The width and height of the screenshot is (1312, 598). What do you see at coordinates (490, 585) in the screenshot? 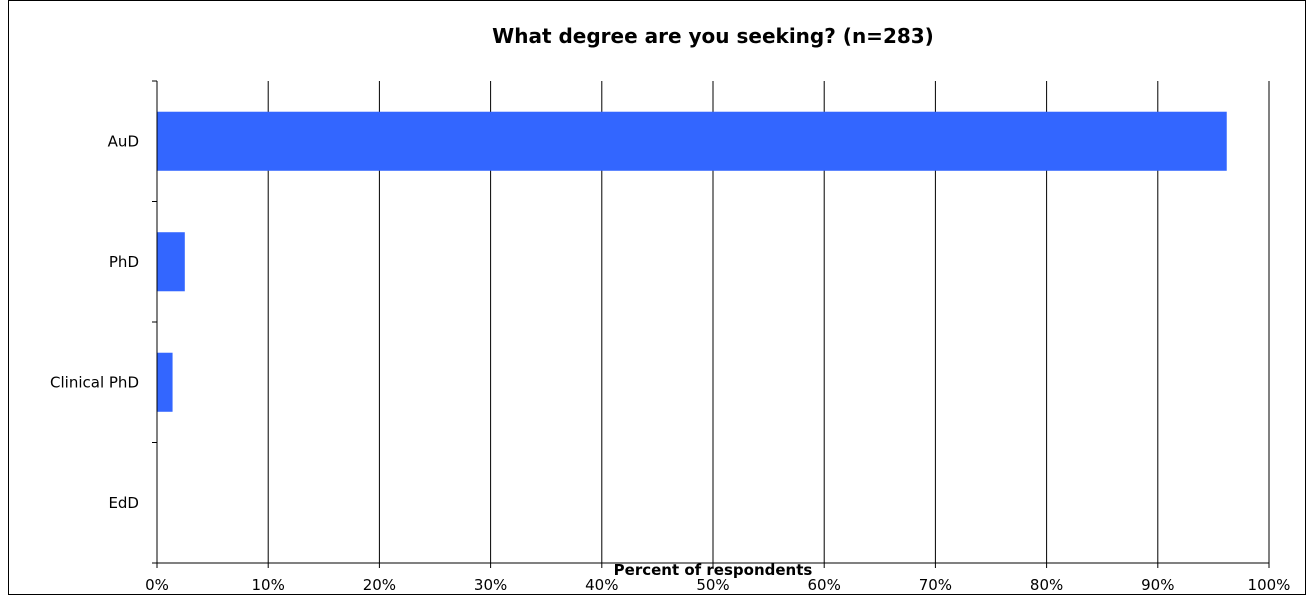
I see `x-tick-label: 30%` at bounding box center [490, 585].